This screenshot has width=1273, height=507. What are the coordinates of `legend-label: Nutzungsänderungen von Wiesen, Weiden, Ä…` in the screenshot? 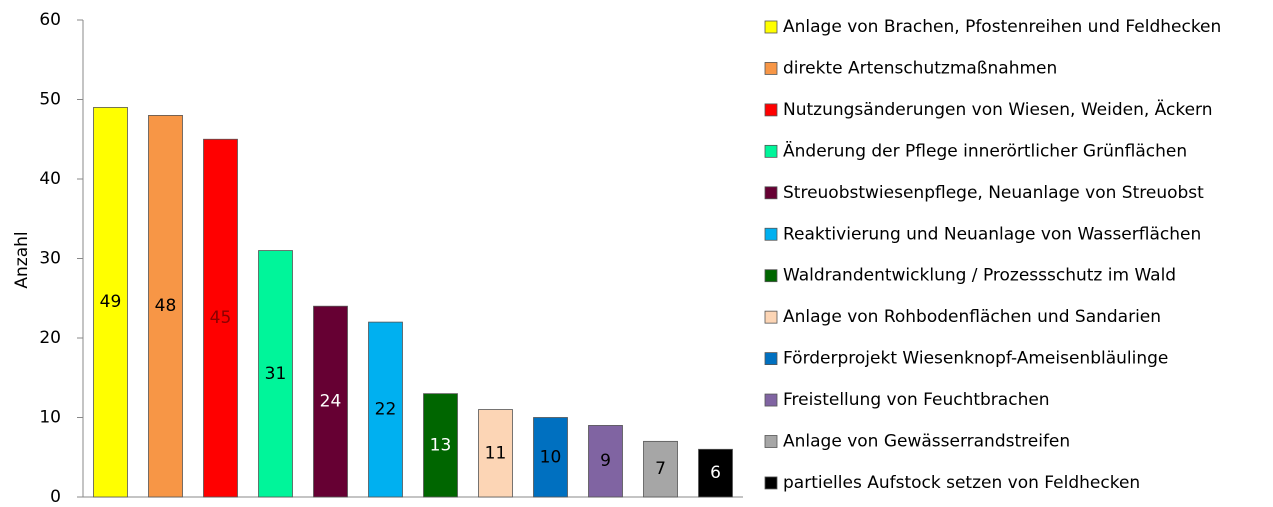 It's located at (998, 109).